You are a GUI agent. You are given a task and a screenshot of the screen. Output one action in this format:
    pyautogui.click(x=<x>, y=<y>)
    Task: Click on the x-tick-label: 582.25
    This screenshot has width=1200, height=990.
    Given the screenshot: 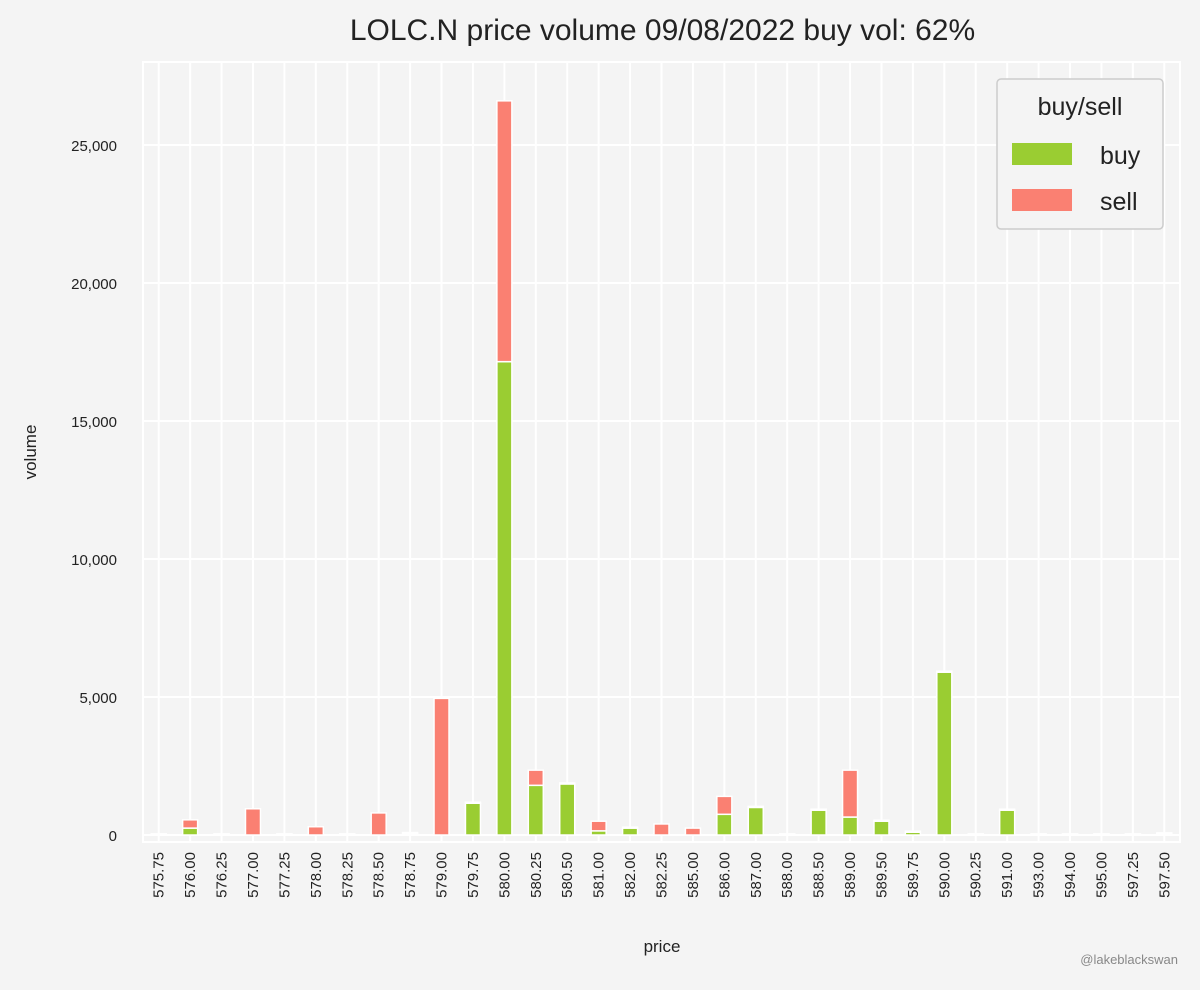 What is the action you would take?
    pyautogui.click(x=662, y=875)
    